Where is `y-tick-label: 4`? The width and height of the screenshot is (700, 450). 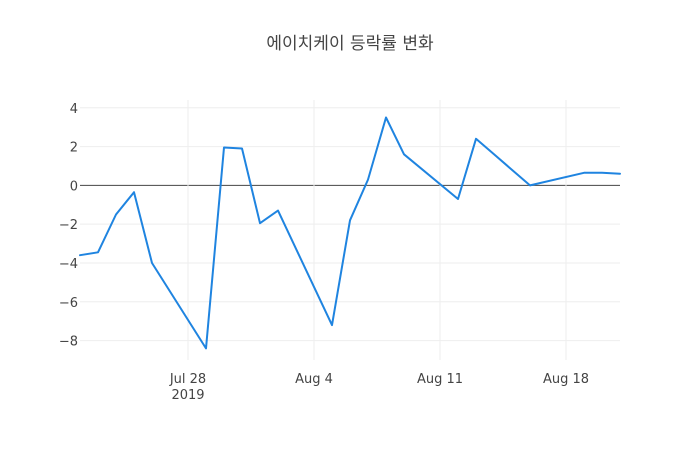
y-tick-label: 4 is located at coordinates (74, 109).